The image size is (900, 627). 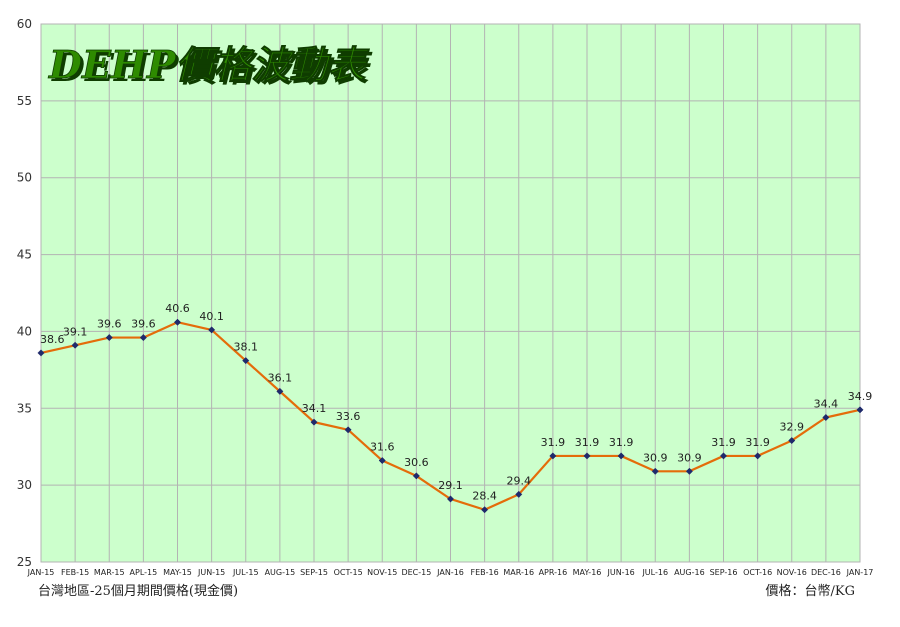 I want to click on data-label: 34.9, so click(x=860, y=396).